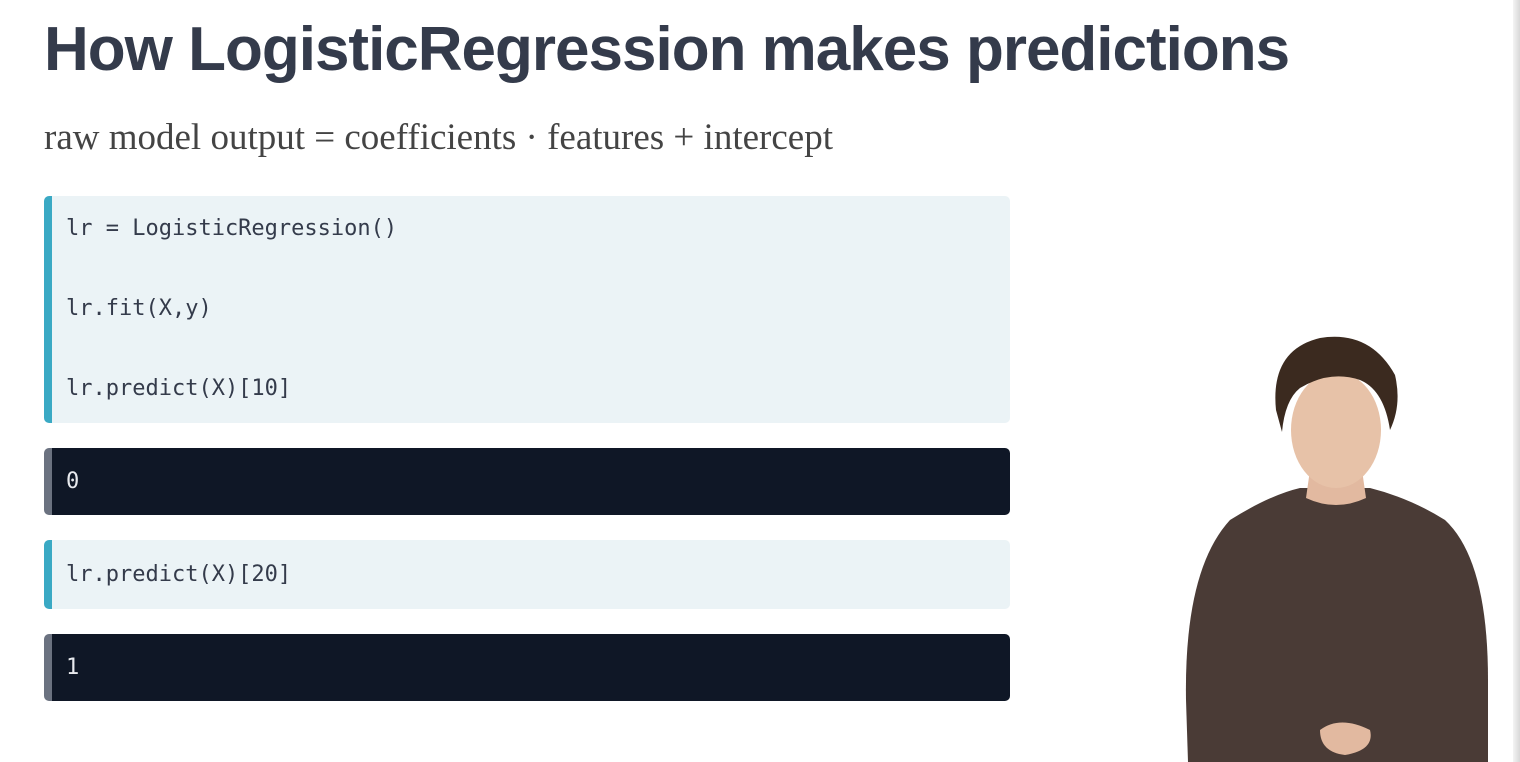 This screenshot has height=762, width=1520. Describe the element at coordinates (667, 49) in the screenshot. I see `slide-title: How LogisticRegression makes predictions` at that location.